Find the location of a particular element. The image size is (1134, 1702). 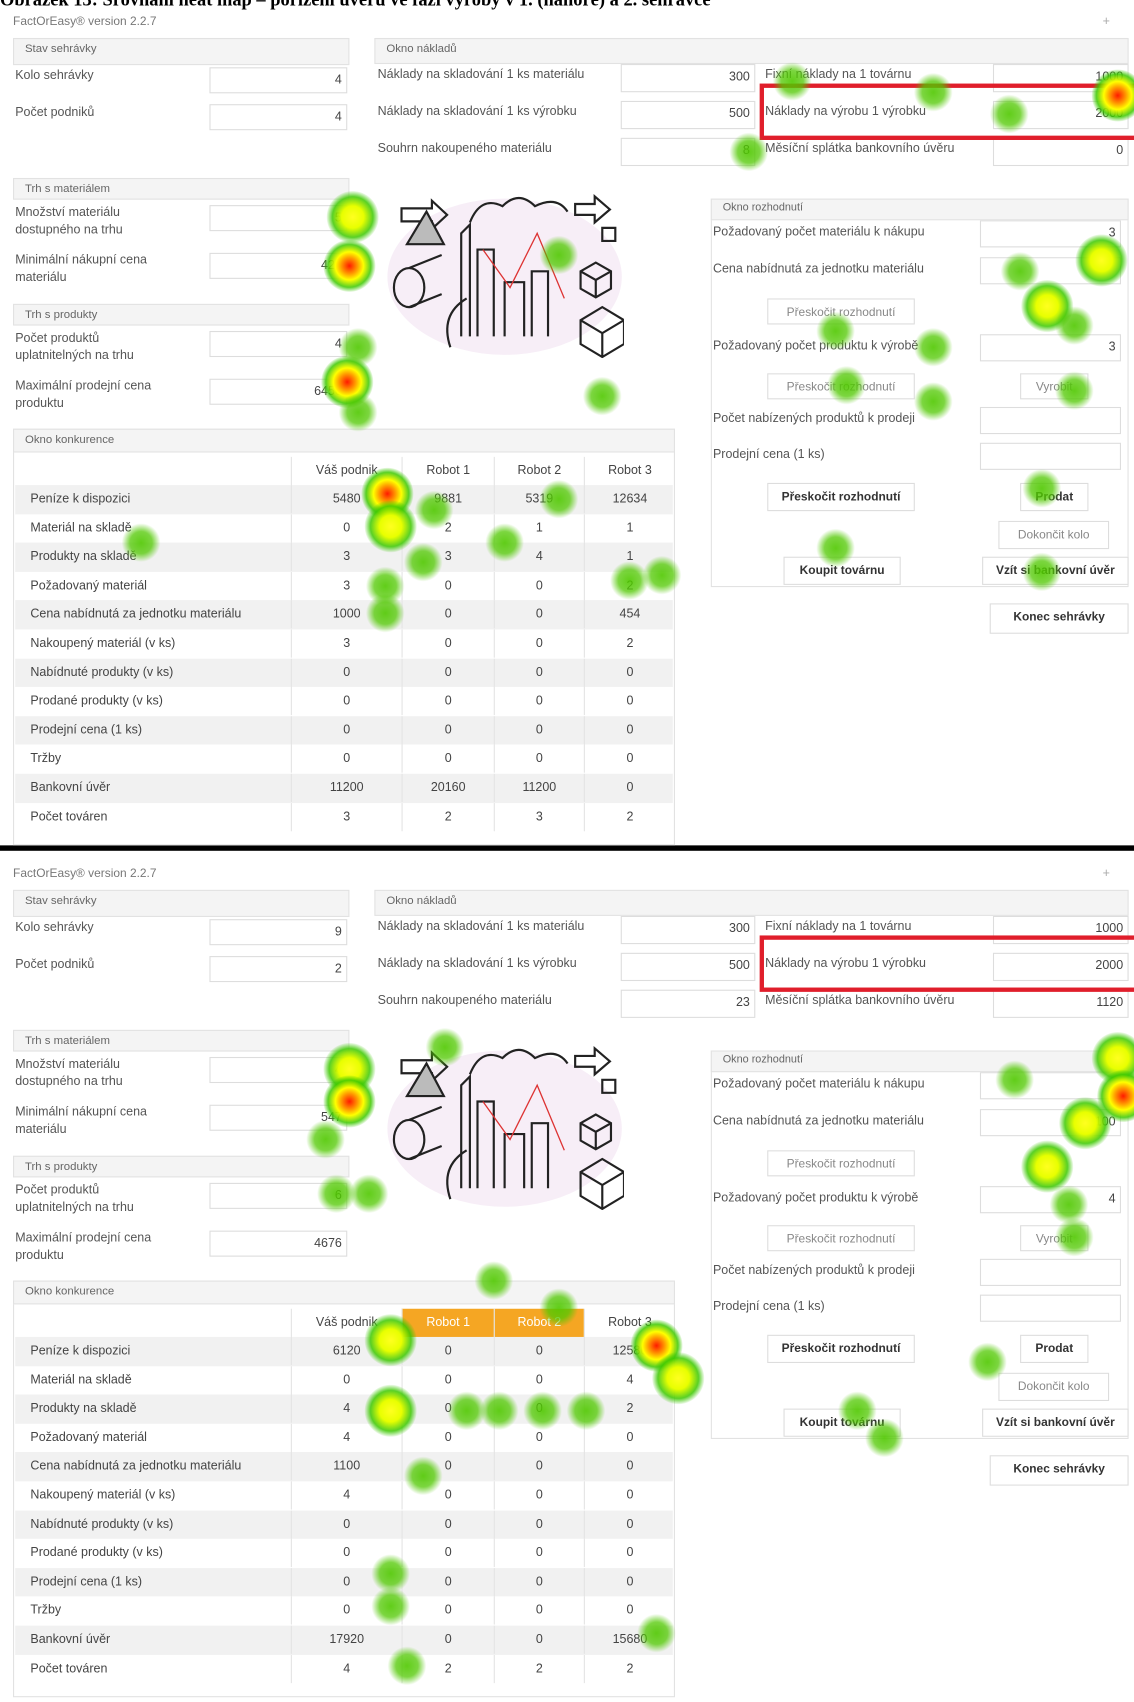

table-cell: 20160 is located at coordinates (447, 787).